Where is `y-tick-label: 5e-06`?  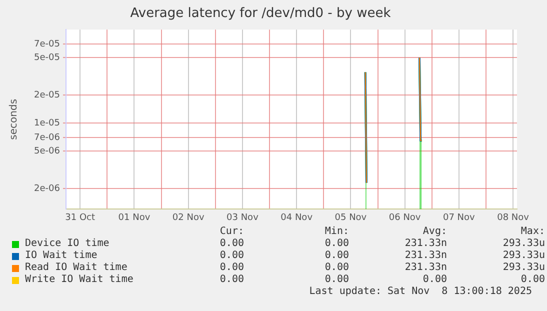 y-tick-label: 5e-06 is located at coordinates (47, 151).